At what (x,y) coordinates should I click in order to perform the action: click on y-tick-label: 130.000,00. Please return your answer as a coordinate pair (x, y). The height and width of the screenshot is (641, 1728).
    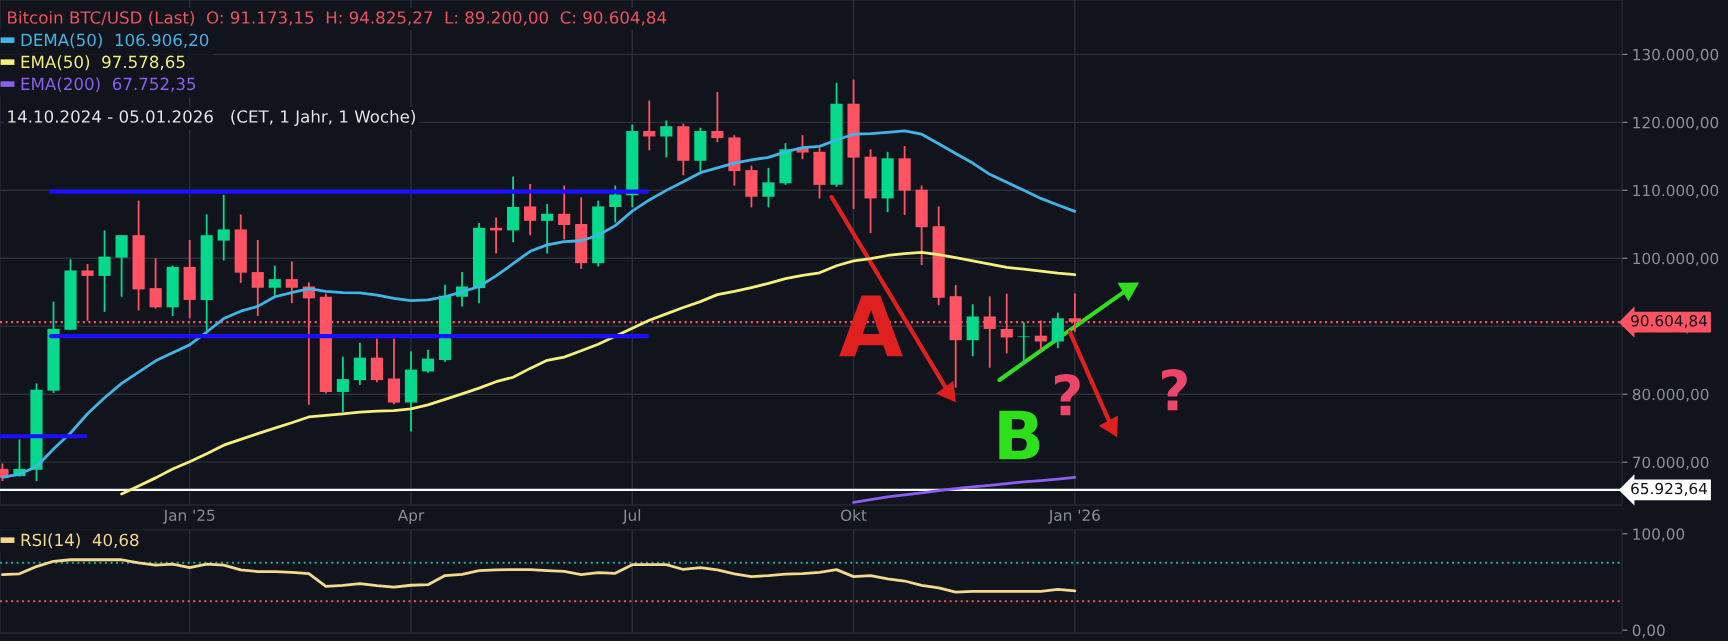
    Looking at the image, I should click on (1676, 55).